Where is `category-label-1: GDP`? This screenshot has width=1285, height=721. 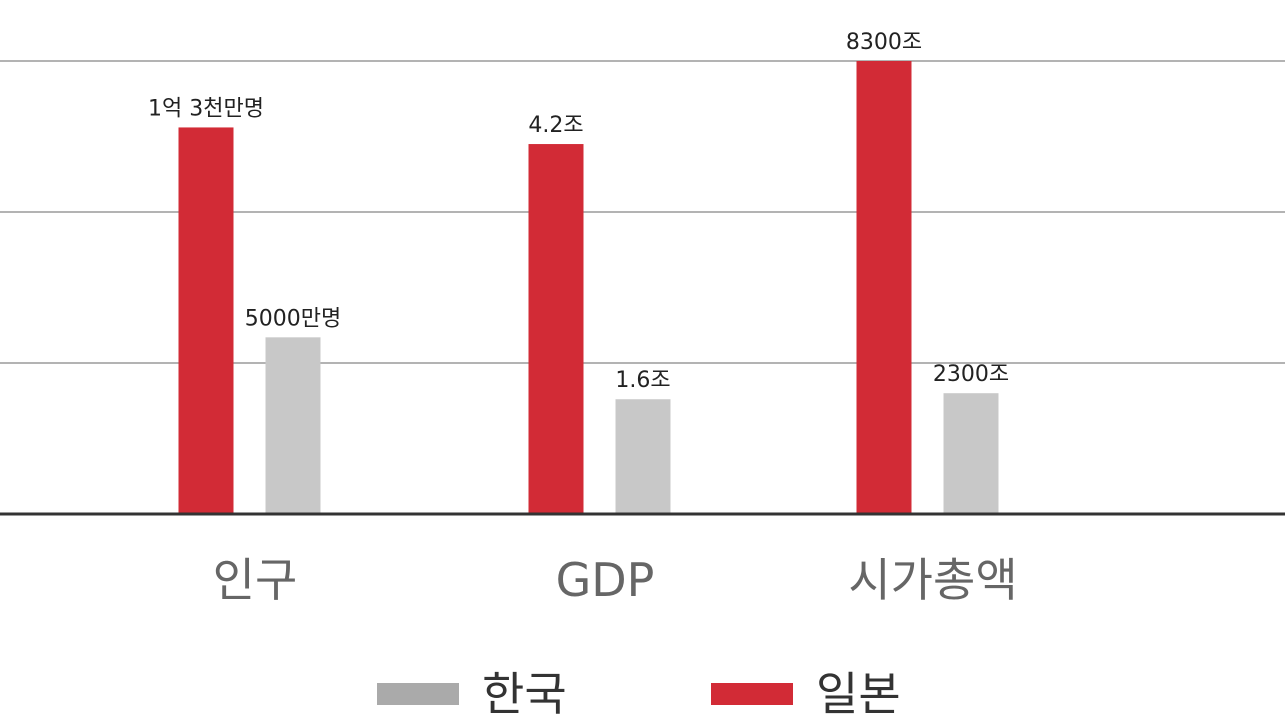
category-label-1: GDP is located at coordinates (605, 580).